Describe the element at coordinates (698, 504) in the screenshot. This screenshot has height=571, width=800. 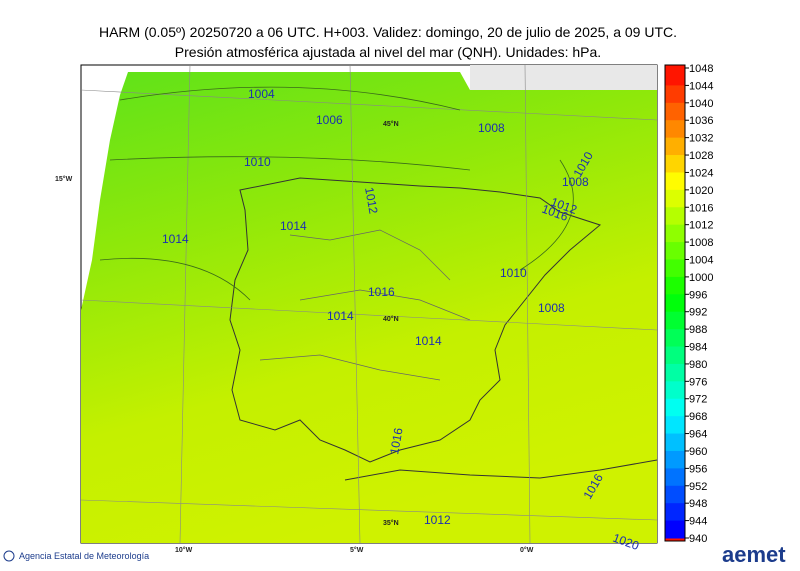
I see `colorbar-label: 948` at that location.